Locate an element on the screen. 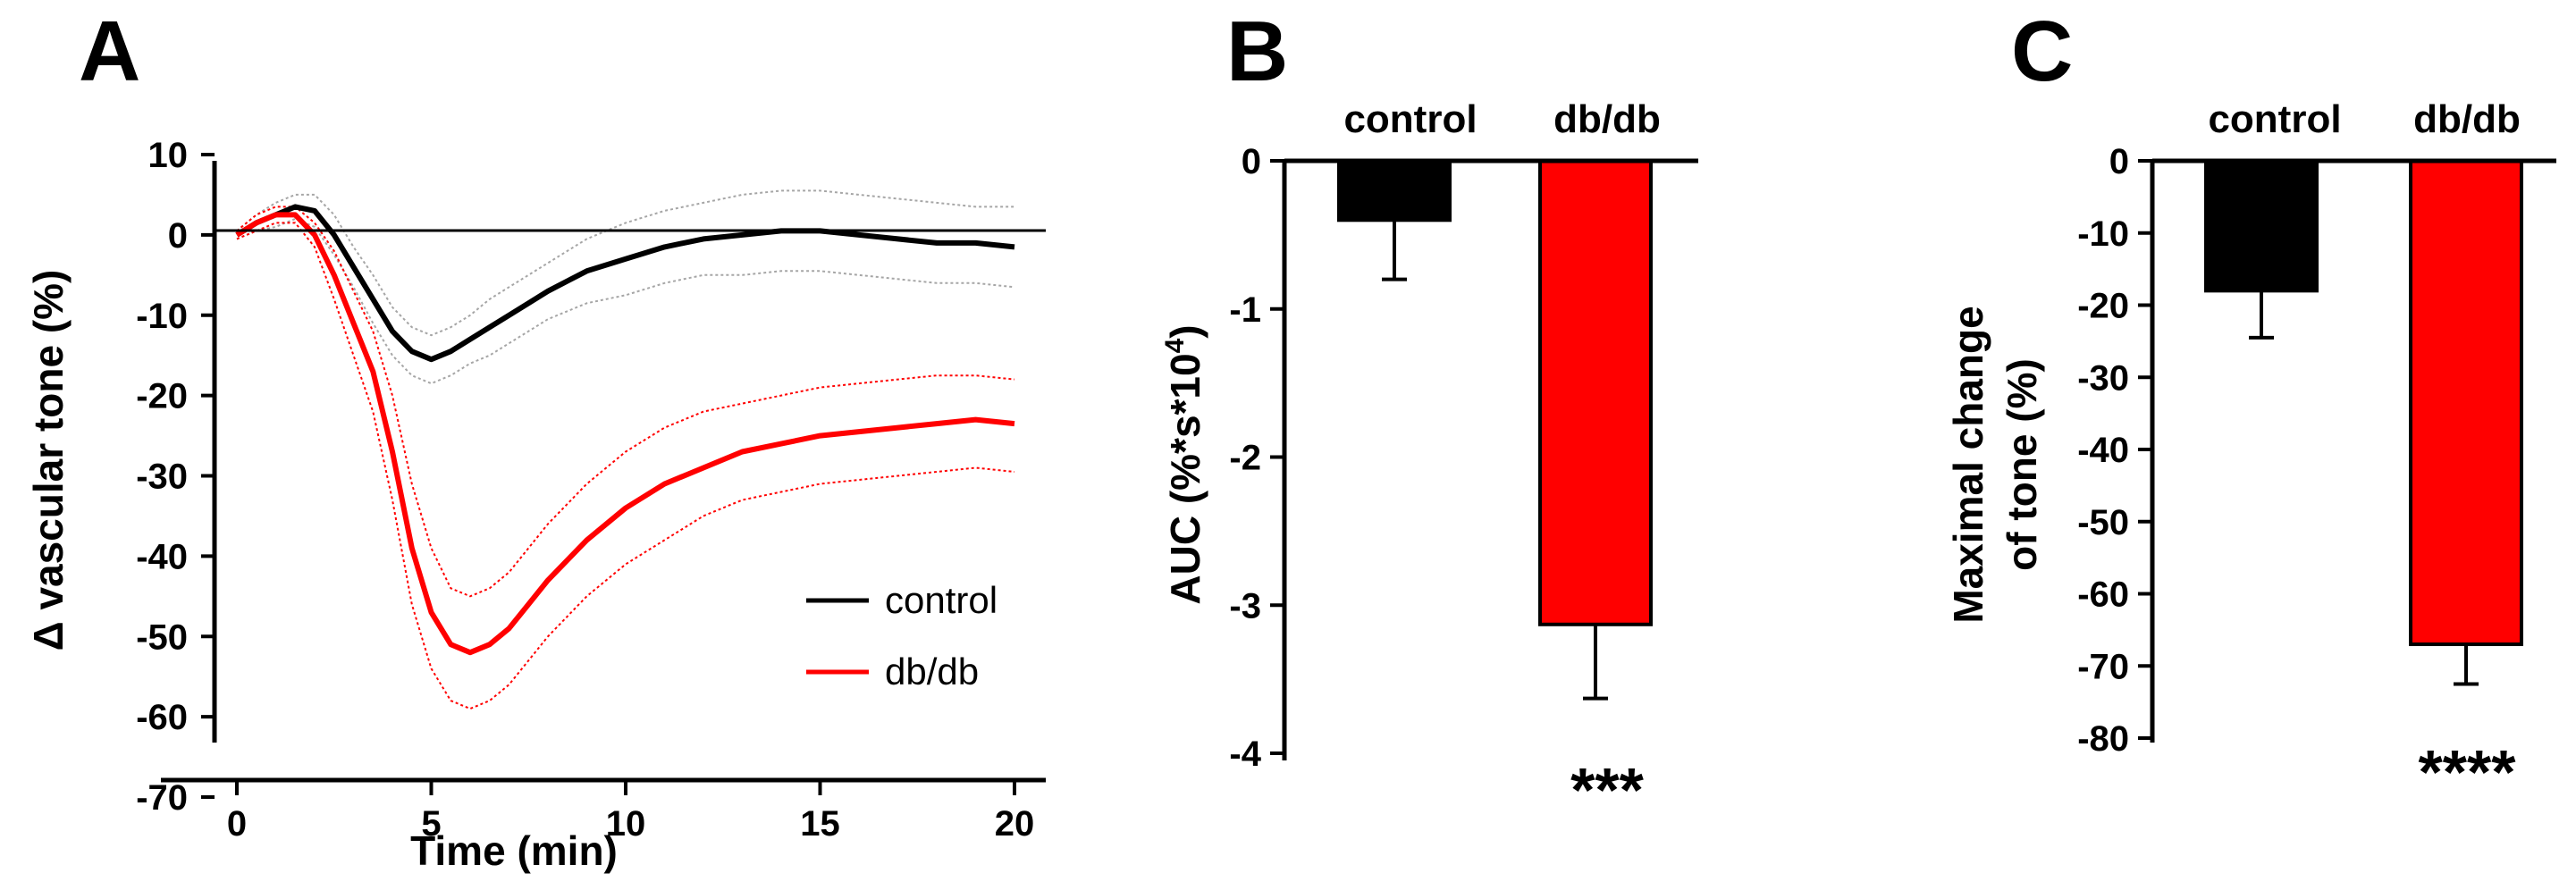 This screenshot has width=2576, height=890. panel-a-y-axis-title: Δ vascular tone (%) is located at coordinates (49, 460).